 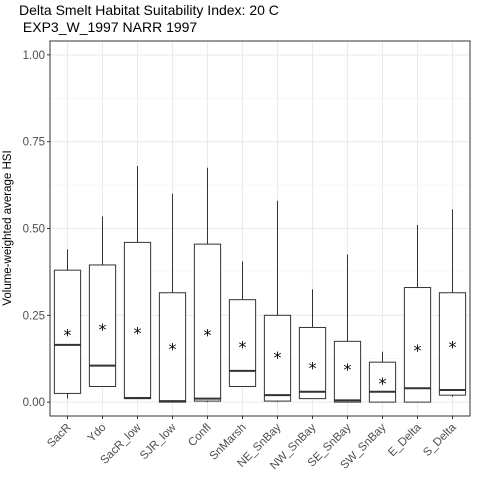 What do you see at coordinates (108, 27) in the screenshot?
I see `chart-subtitle: EXP3_W_1997 NARR 1997` at bounding box center [108, 27].